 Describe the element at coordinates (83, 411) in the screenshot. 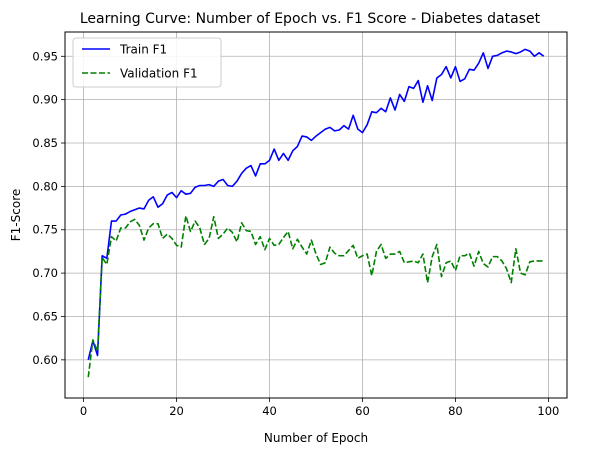

I see `x-tick-label: 0` at that location.